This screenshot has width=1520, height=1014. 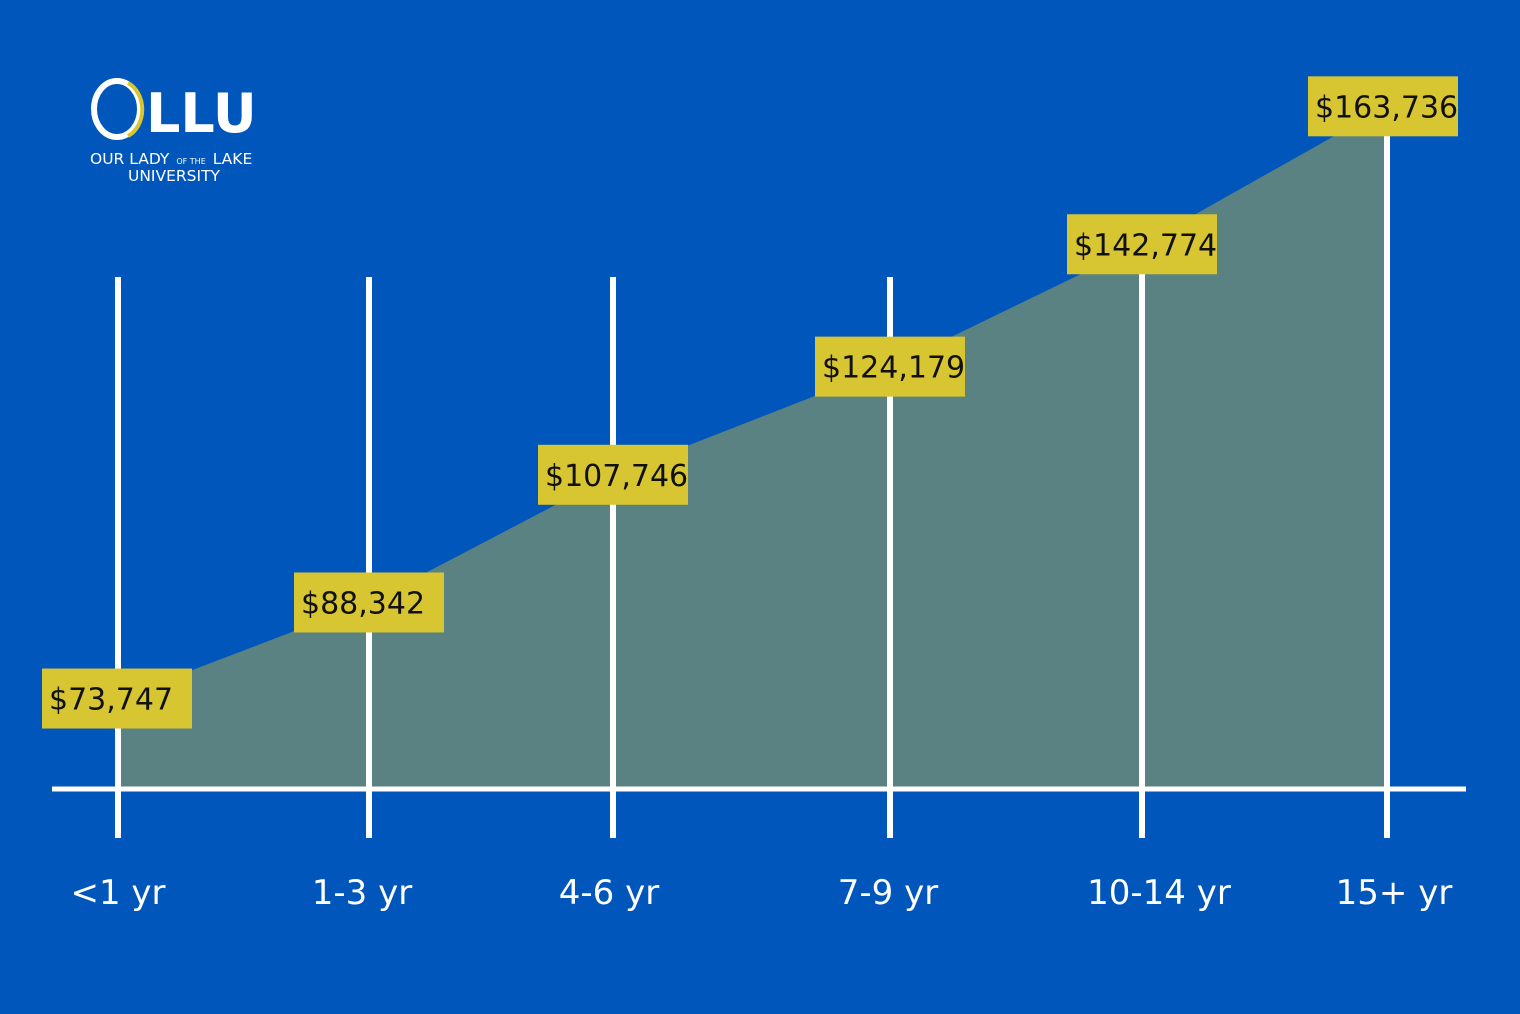 I want to click on x-tick-label-4: 10-14 yr, so click(x=1159, y=893).